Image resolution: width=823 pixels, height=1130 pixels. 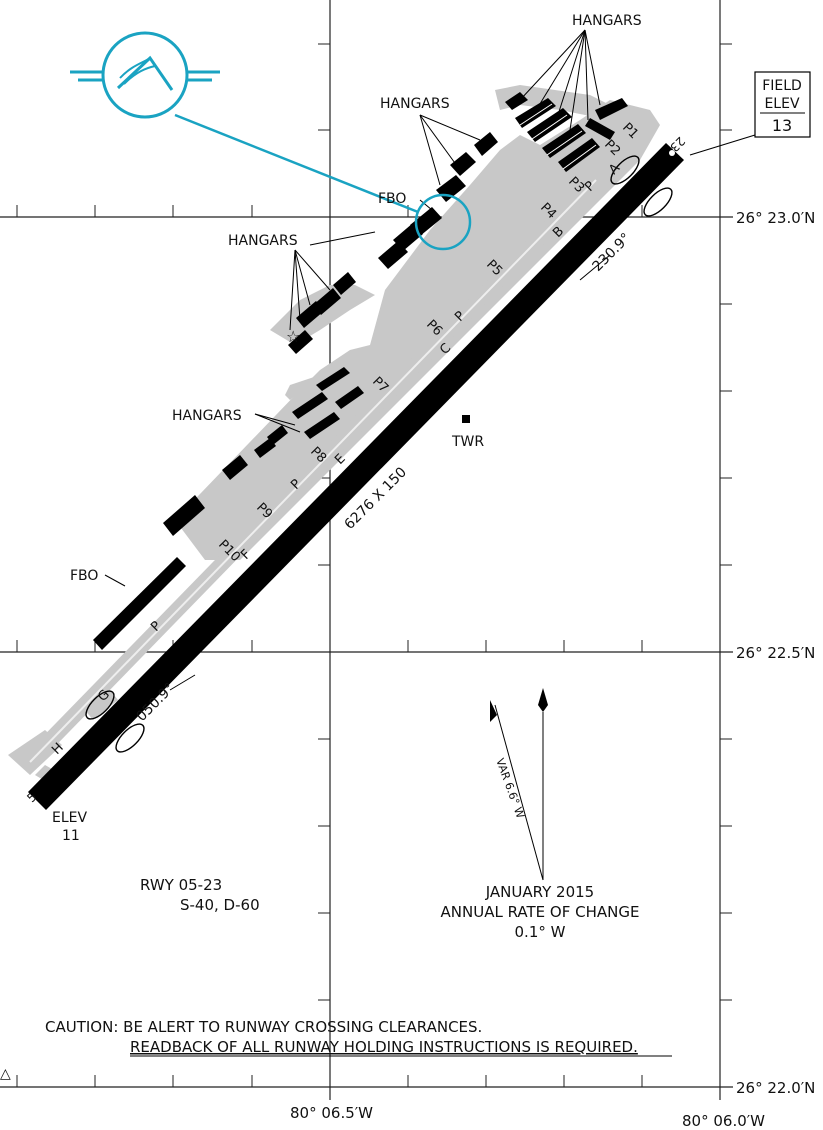 What do you see at coordinates (207, 416) in the screenshot?
I see `hangars-label-west: HANGARS` at bounding box center [207, 416].